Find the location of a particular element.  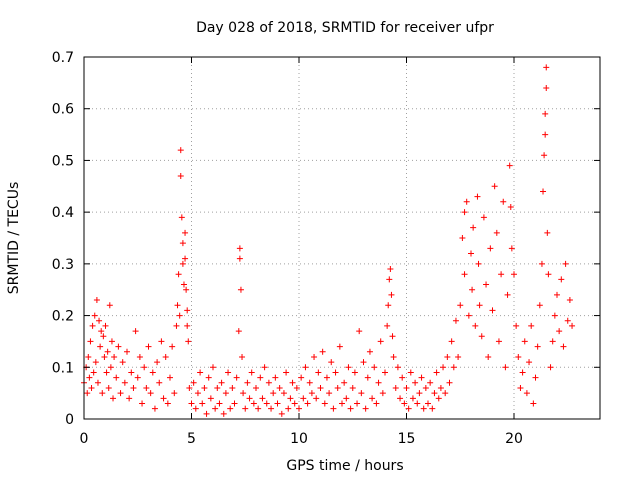

y-tick-label: 0.5 is located at coordinates (63, 161).